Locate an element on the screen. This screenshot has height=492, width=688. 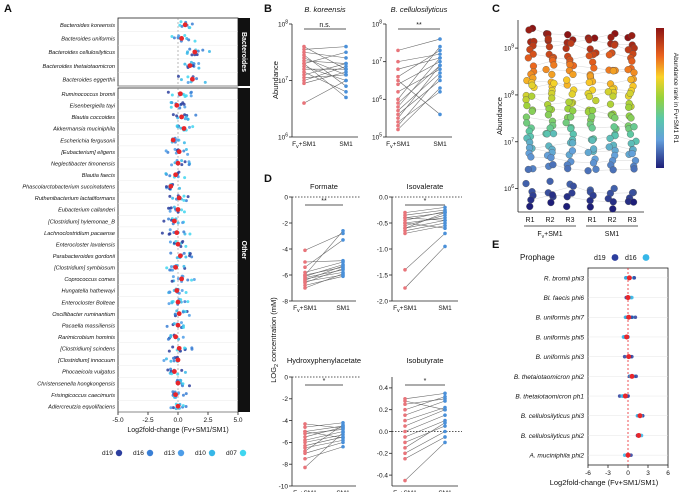
group-sidebar is located at coordinates (244, 250).